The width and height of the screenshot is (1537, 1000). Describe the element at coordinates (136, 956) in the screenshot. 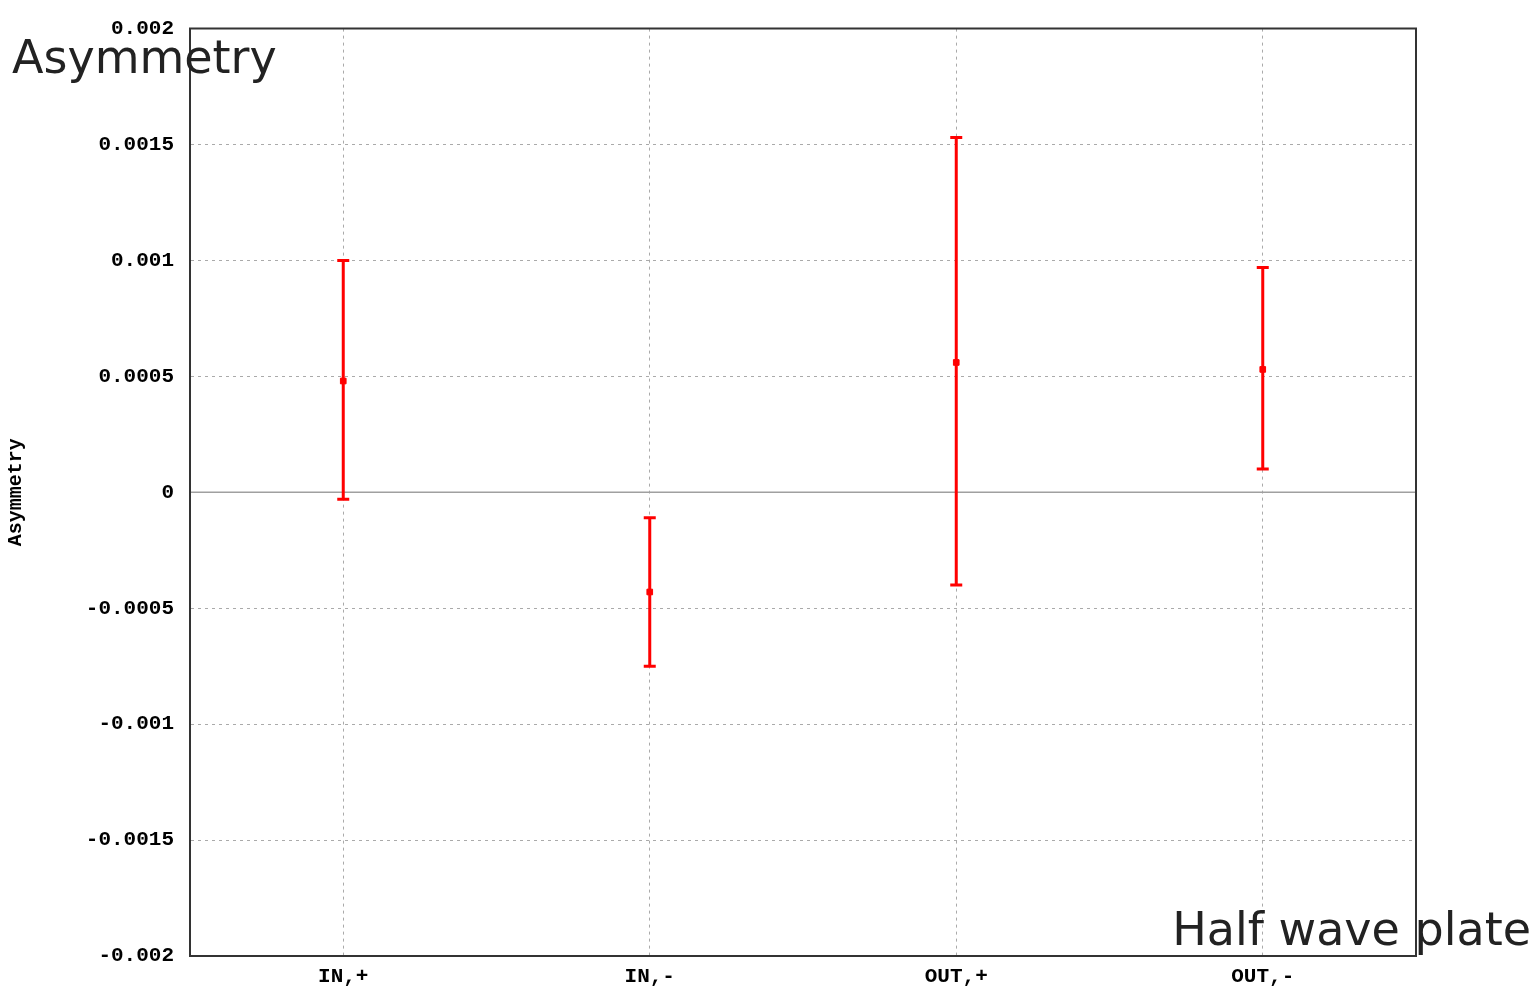

I see `y-tick-label: -0.002` at that location.